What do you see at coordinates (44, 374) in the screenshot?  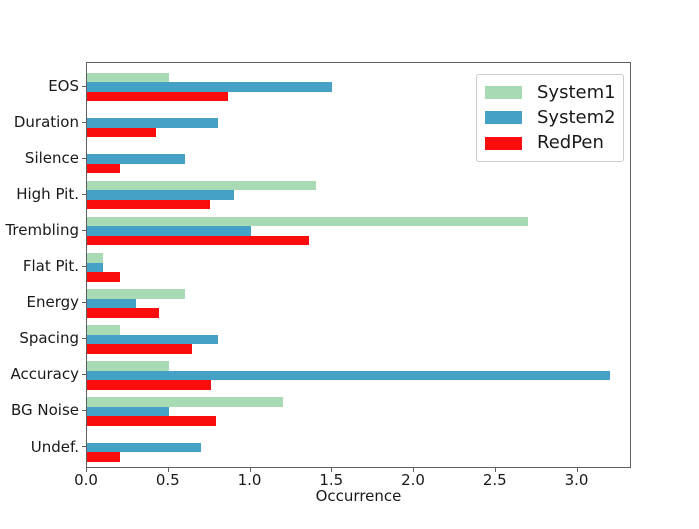 I see `category-label-accuracy: Accuracy` at bounding box center [44, 374].